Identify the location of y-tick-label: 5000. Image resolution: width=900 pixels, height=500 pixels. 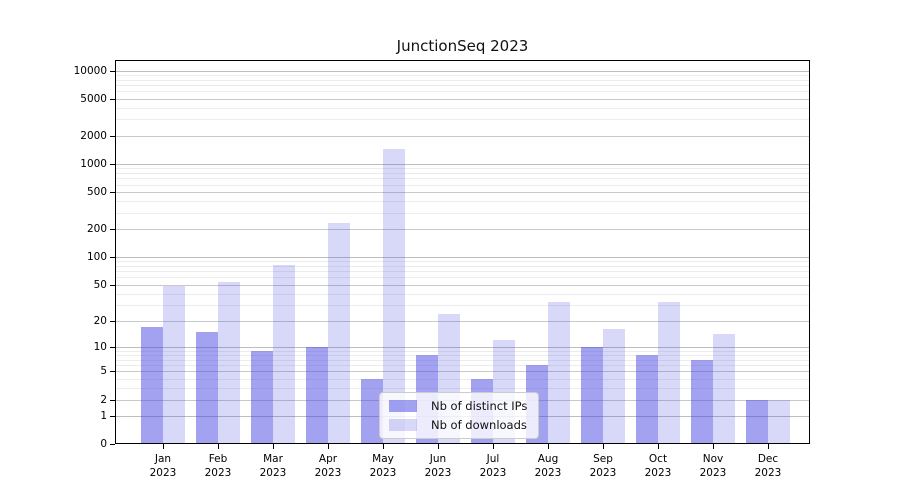
(93, 98).